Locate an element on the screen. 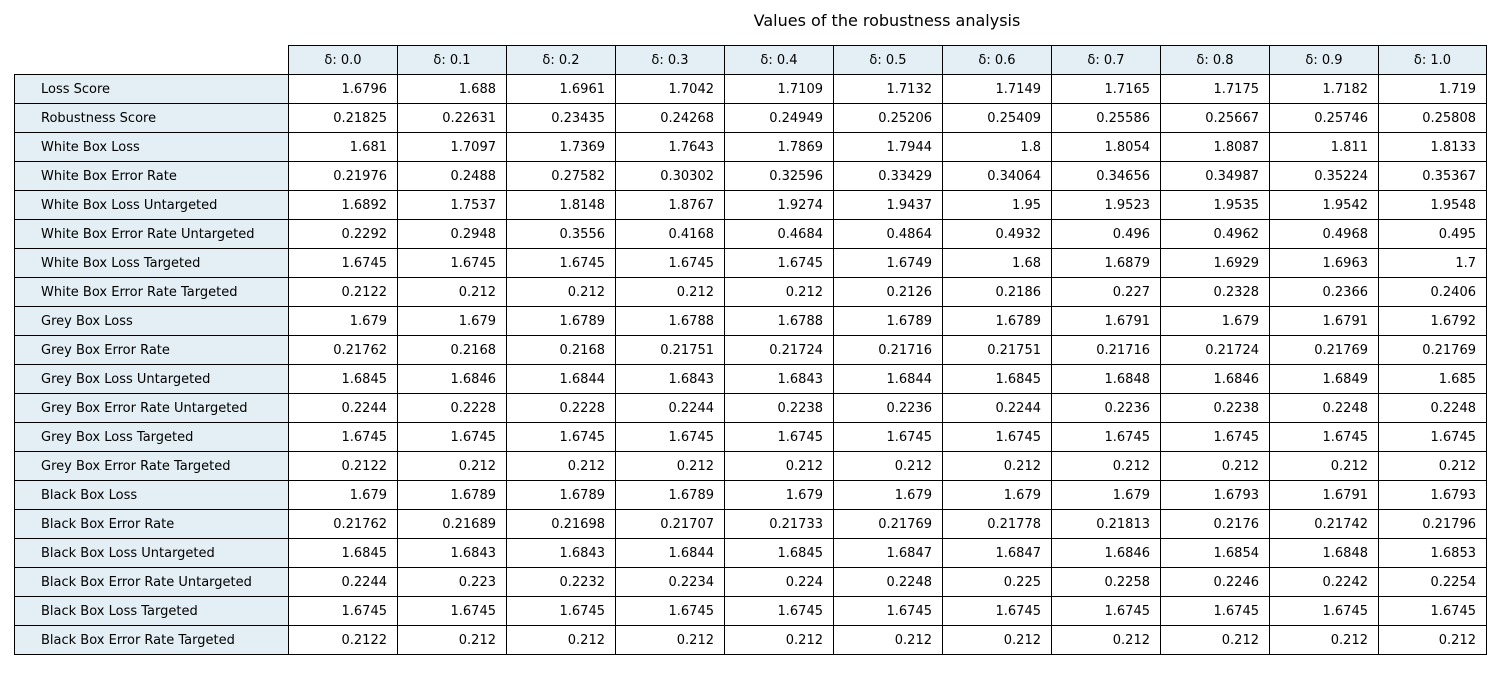  table-cell: 0.4962 is located at coordinates (1215, 234).